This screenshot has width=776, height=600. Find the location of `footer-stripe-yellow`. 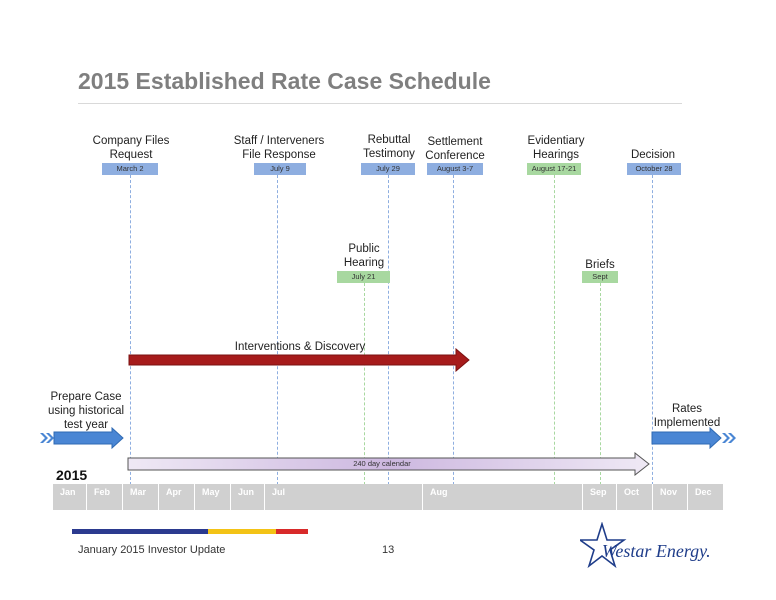

footer-stripe-yellow is located at coordinates (242, 531).